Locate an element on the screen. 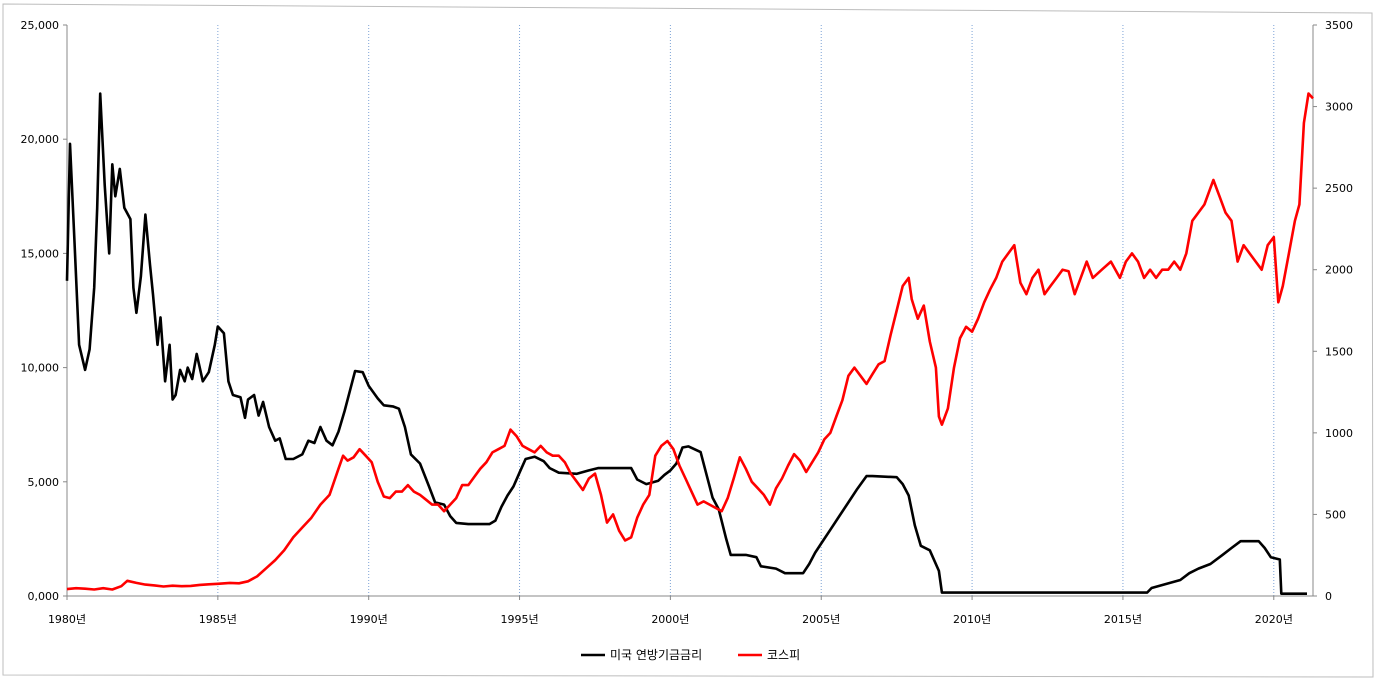 Image resolution: width=1376 pixels, height=680 pixels. x-tick-label: 1980년 is located at coordinates (67, 619).